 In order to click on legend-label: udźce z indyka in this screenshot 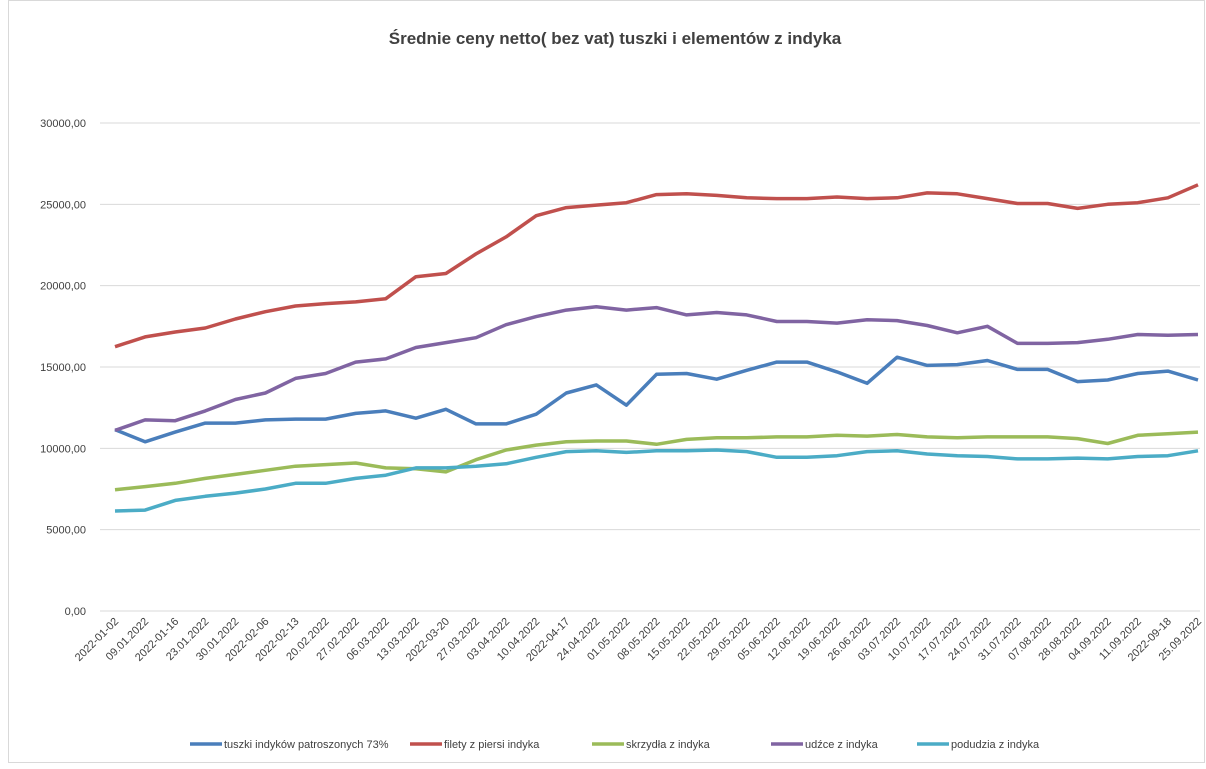, I will do `click(842, 745)`.